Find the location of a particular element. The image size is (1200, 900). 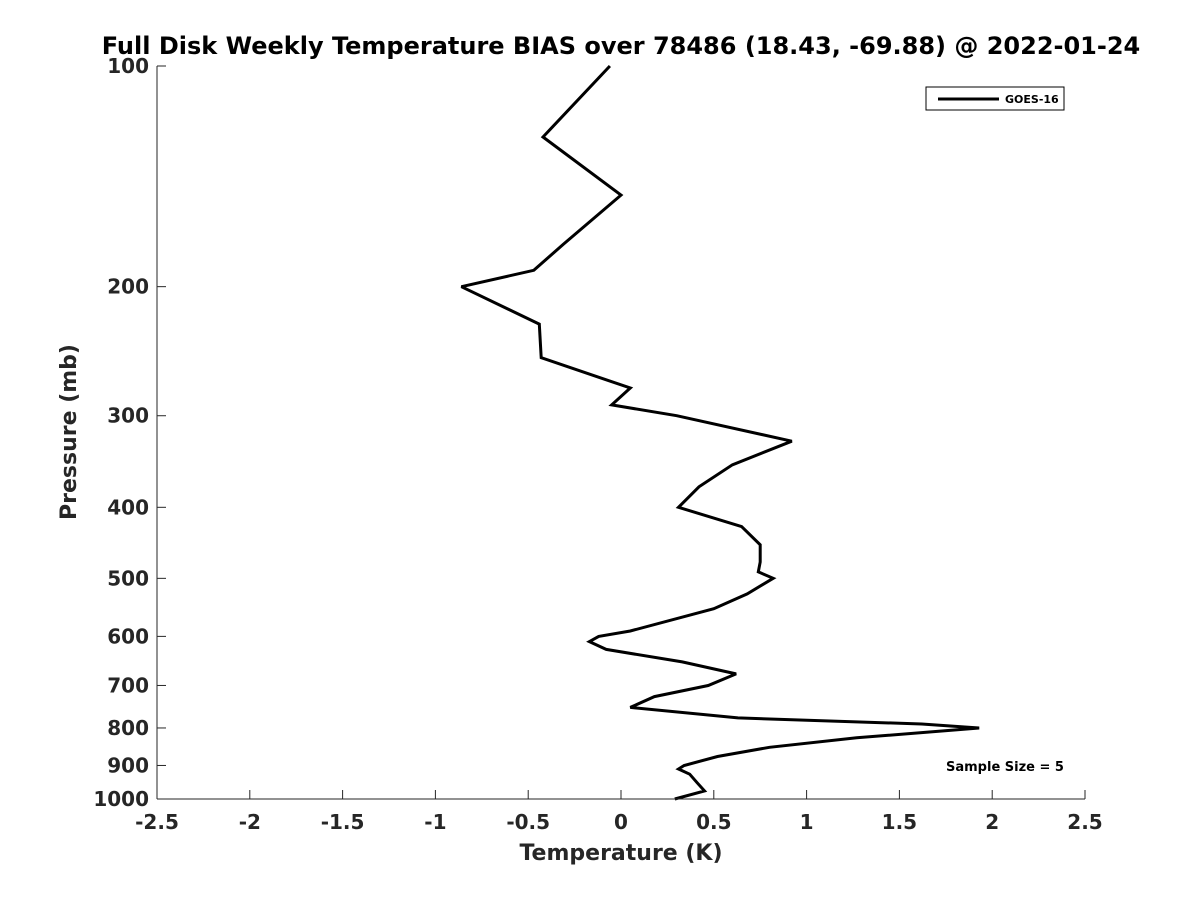

x-tick-label: -1.5 is located at coordinates (343, 822).